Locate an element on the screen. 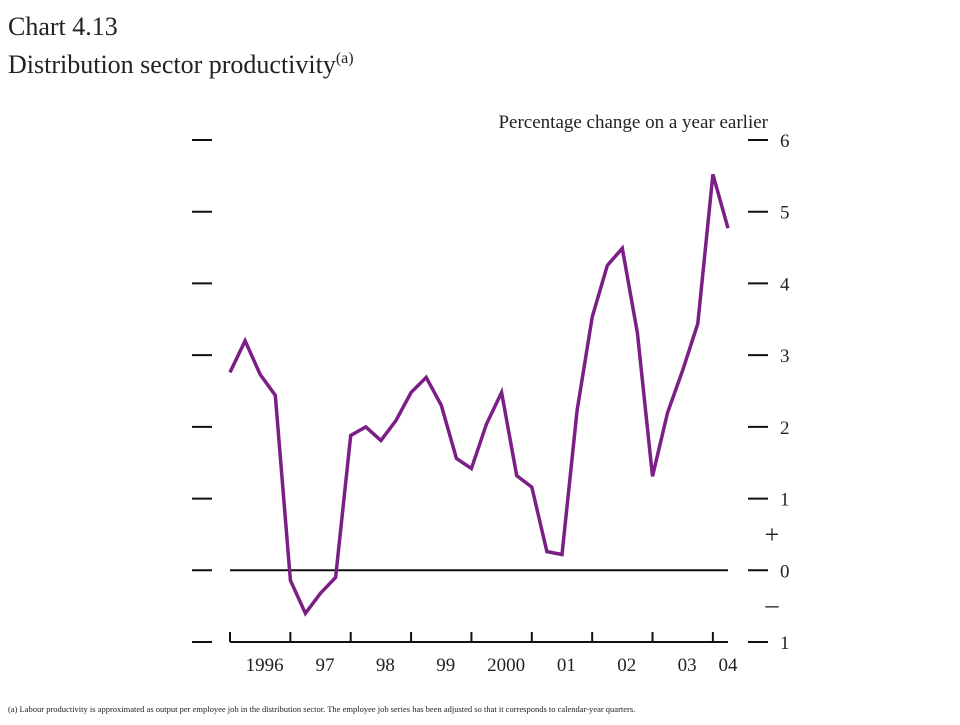 The width and height of the screenshot is (960, 725). sign-plus: + is located at coordinates (772, 534).